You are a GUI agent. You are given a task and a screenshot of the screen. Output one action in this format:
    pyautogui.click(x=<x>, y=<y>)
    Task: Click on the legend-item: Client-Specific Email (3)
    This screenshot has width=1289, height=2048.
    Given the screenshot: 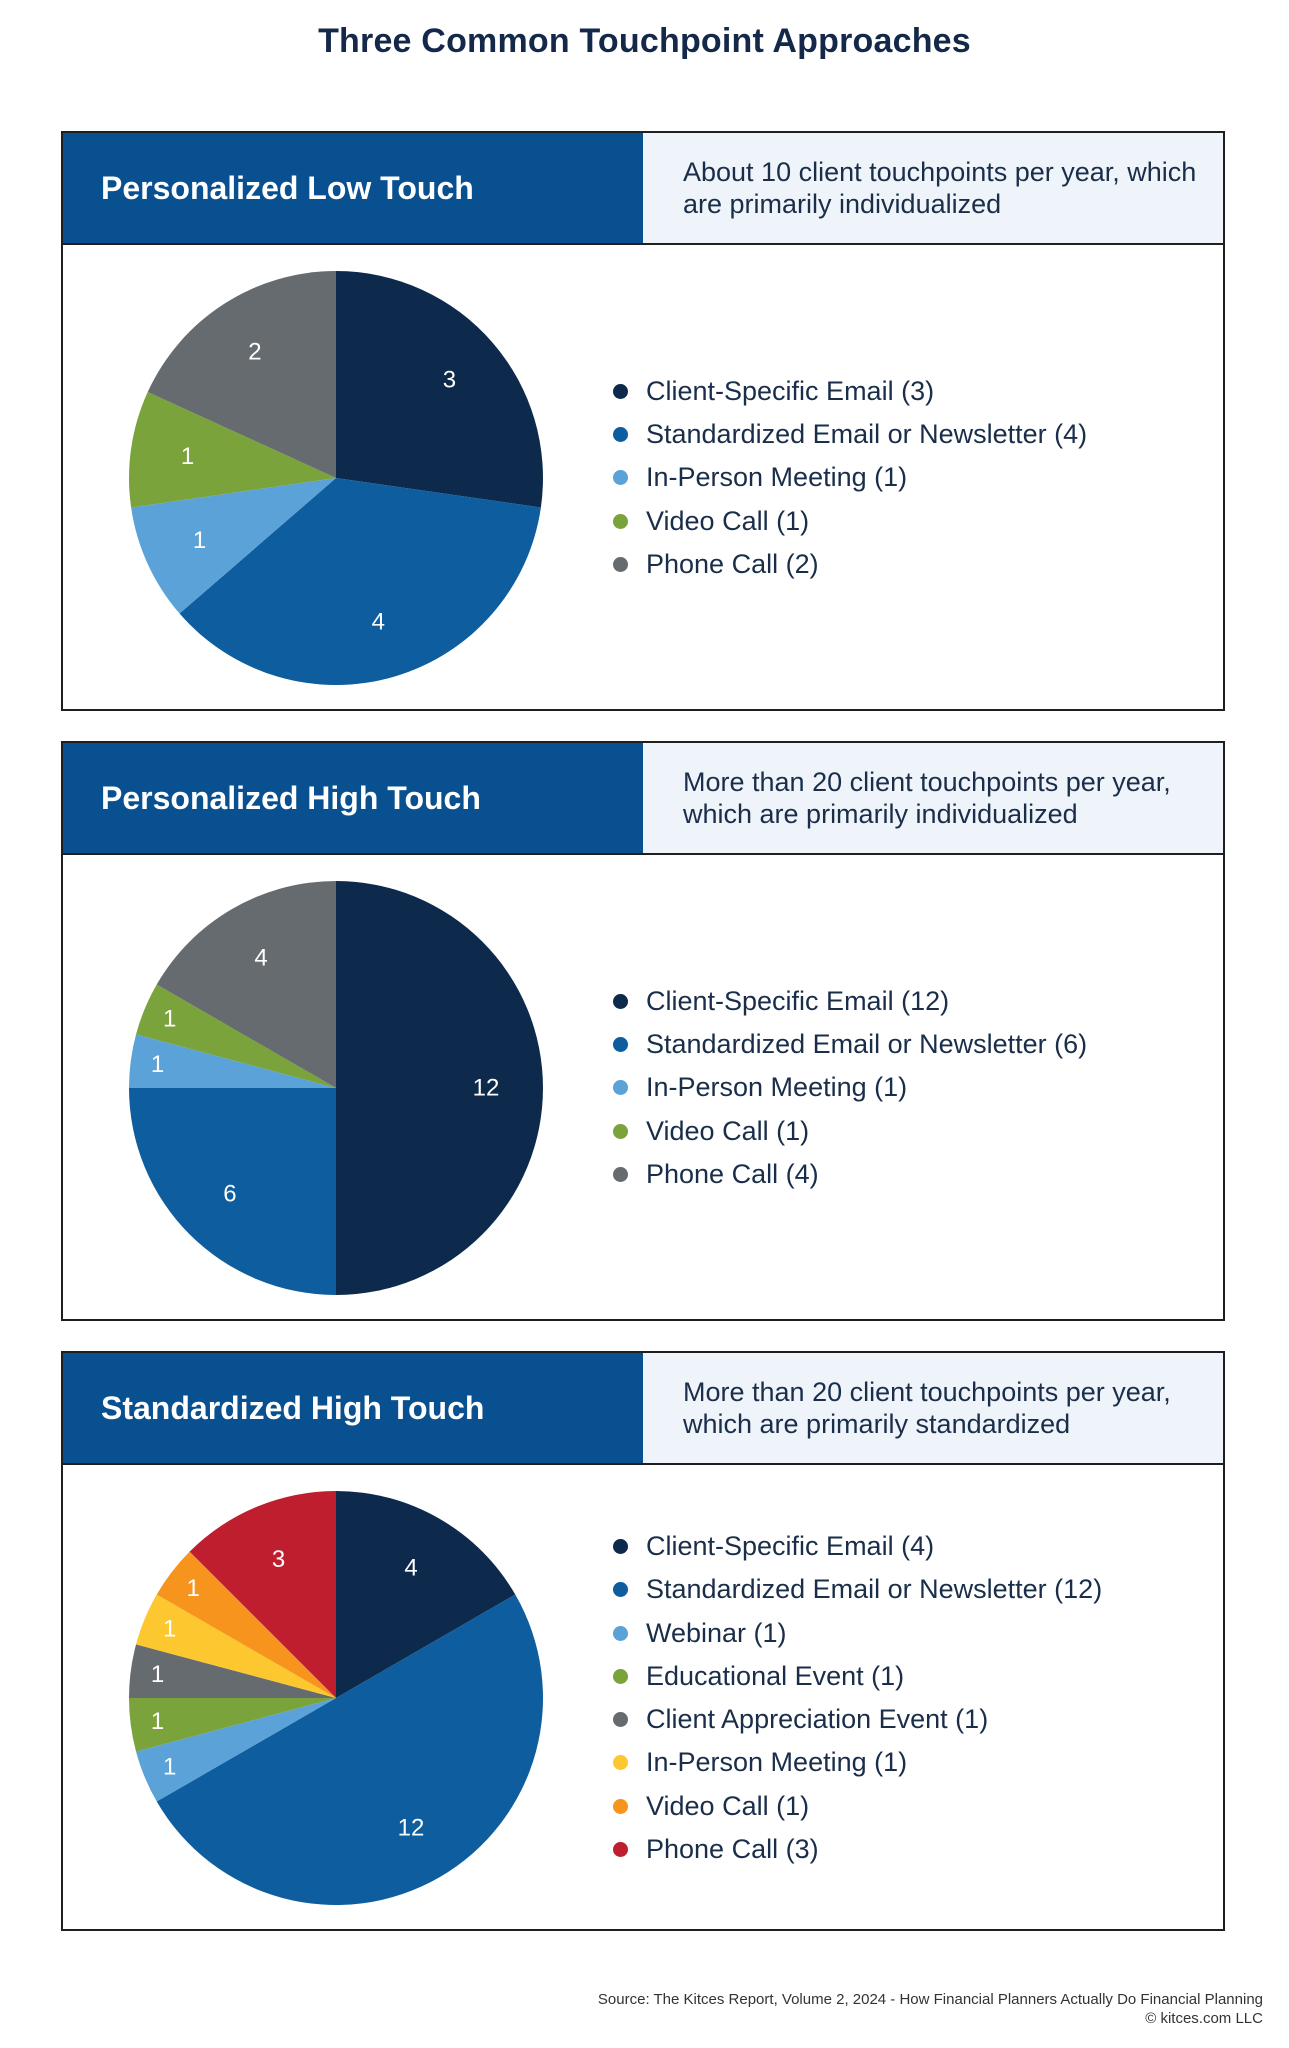 What is the action you would take?
    pyautogui.click(x=850, y=391)
    